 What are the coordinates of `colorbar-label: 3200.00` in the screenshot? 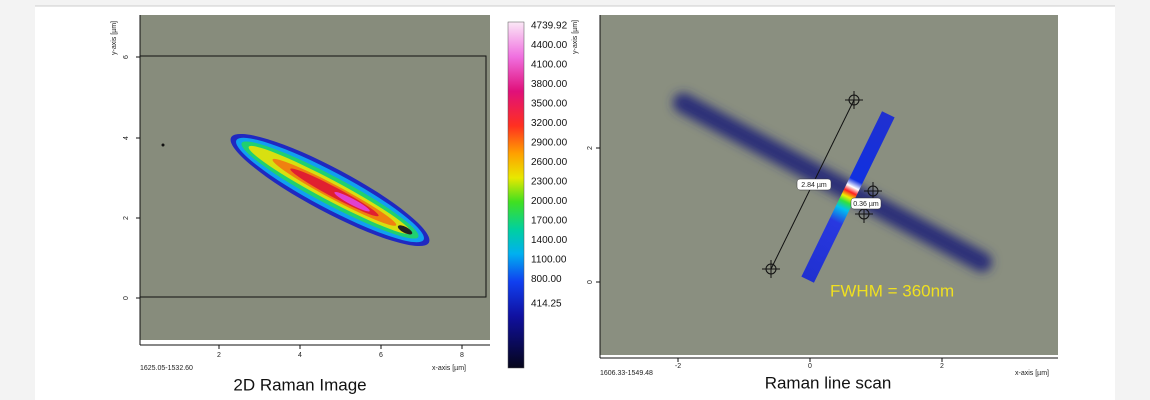 It's located at (549, 123).